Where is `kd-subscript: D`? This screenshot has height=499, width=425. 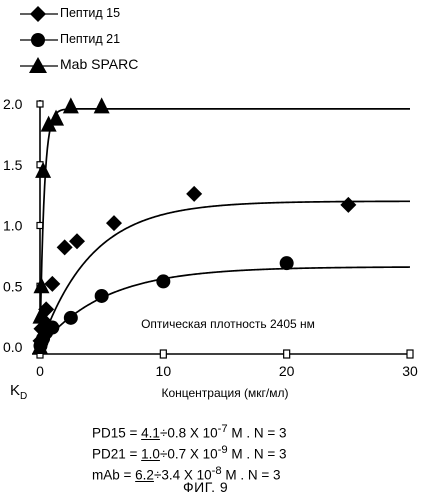 kd-subscript: D is located at coordinates (23, 396).